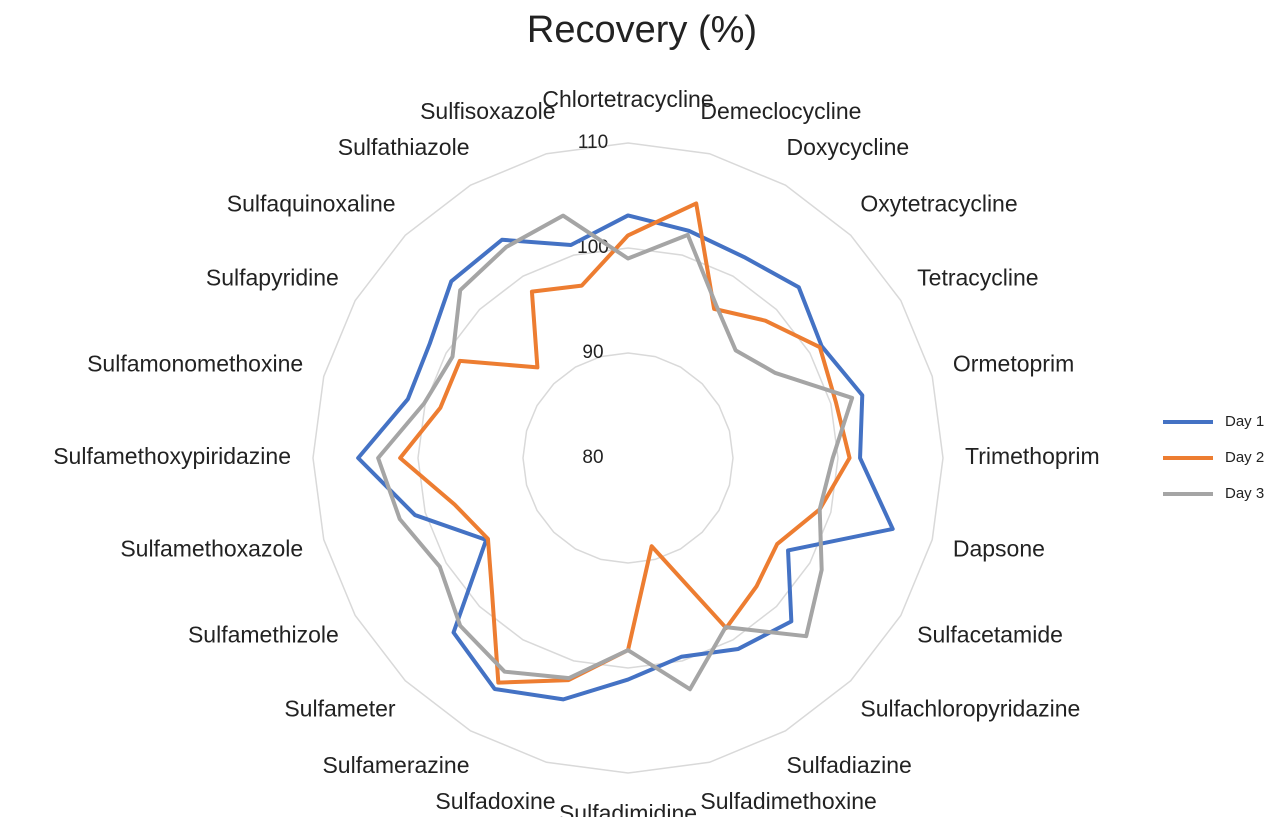 This screenshot has height=817, width=1275. Describe the element at coordinates (340, 709) in the screenshot. I see `category-label: Sulfameter` at that location.